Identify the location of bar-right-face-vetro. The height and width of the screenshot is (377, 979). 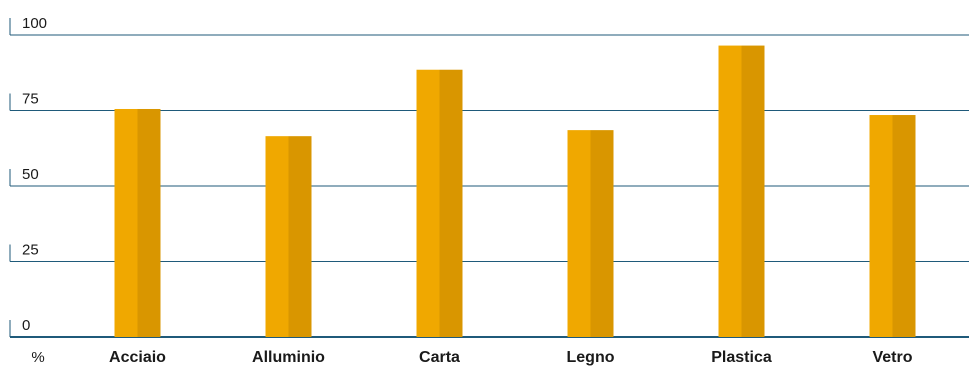
(904, 226).